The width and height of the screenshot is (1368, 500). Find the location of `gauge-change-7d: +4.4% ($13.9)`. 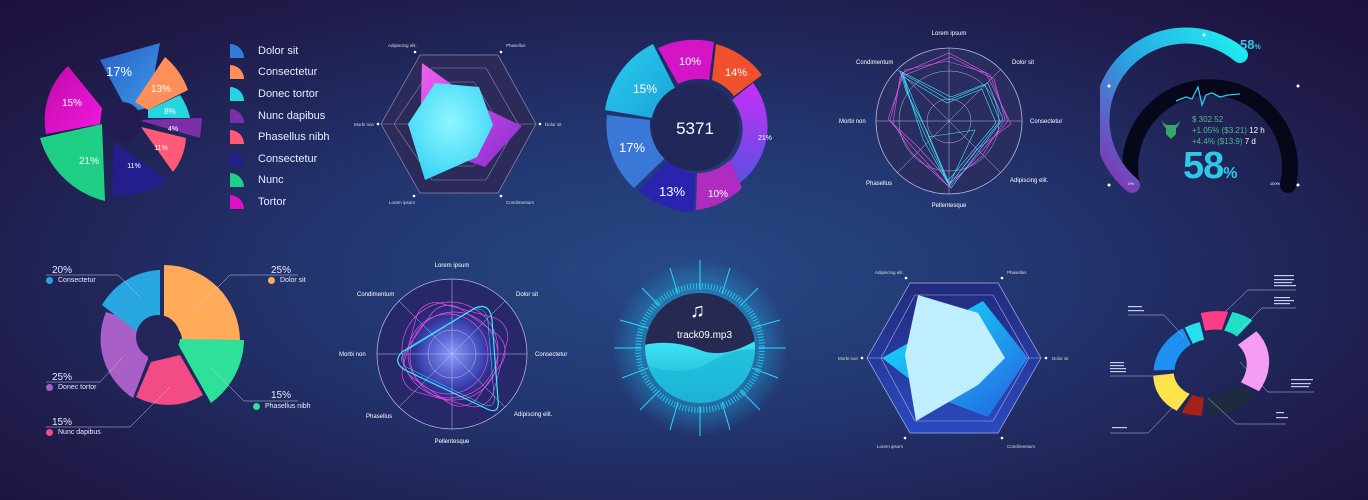

gauge-change-7d: +4.4% ($13.9) is located at coordinates (1217, 141).